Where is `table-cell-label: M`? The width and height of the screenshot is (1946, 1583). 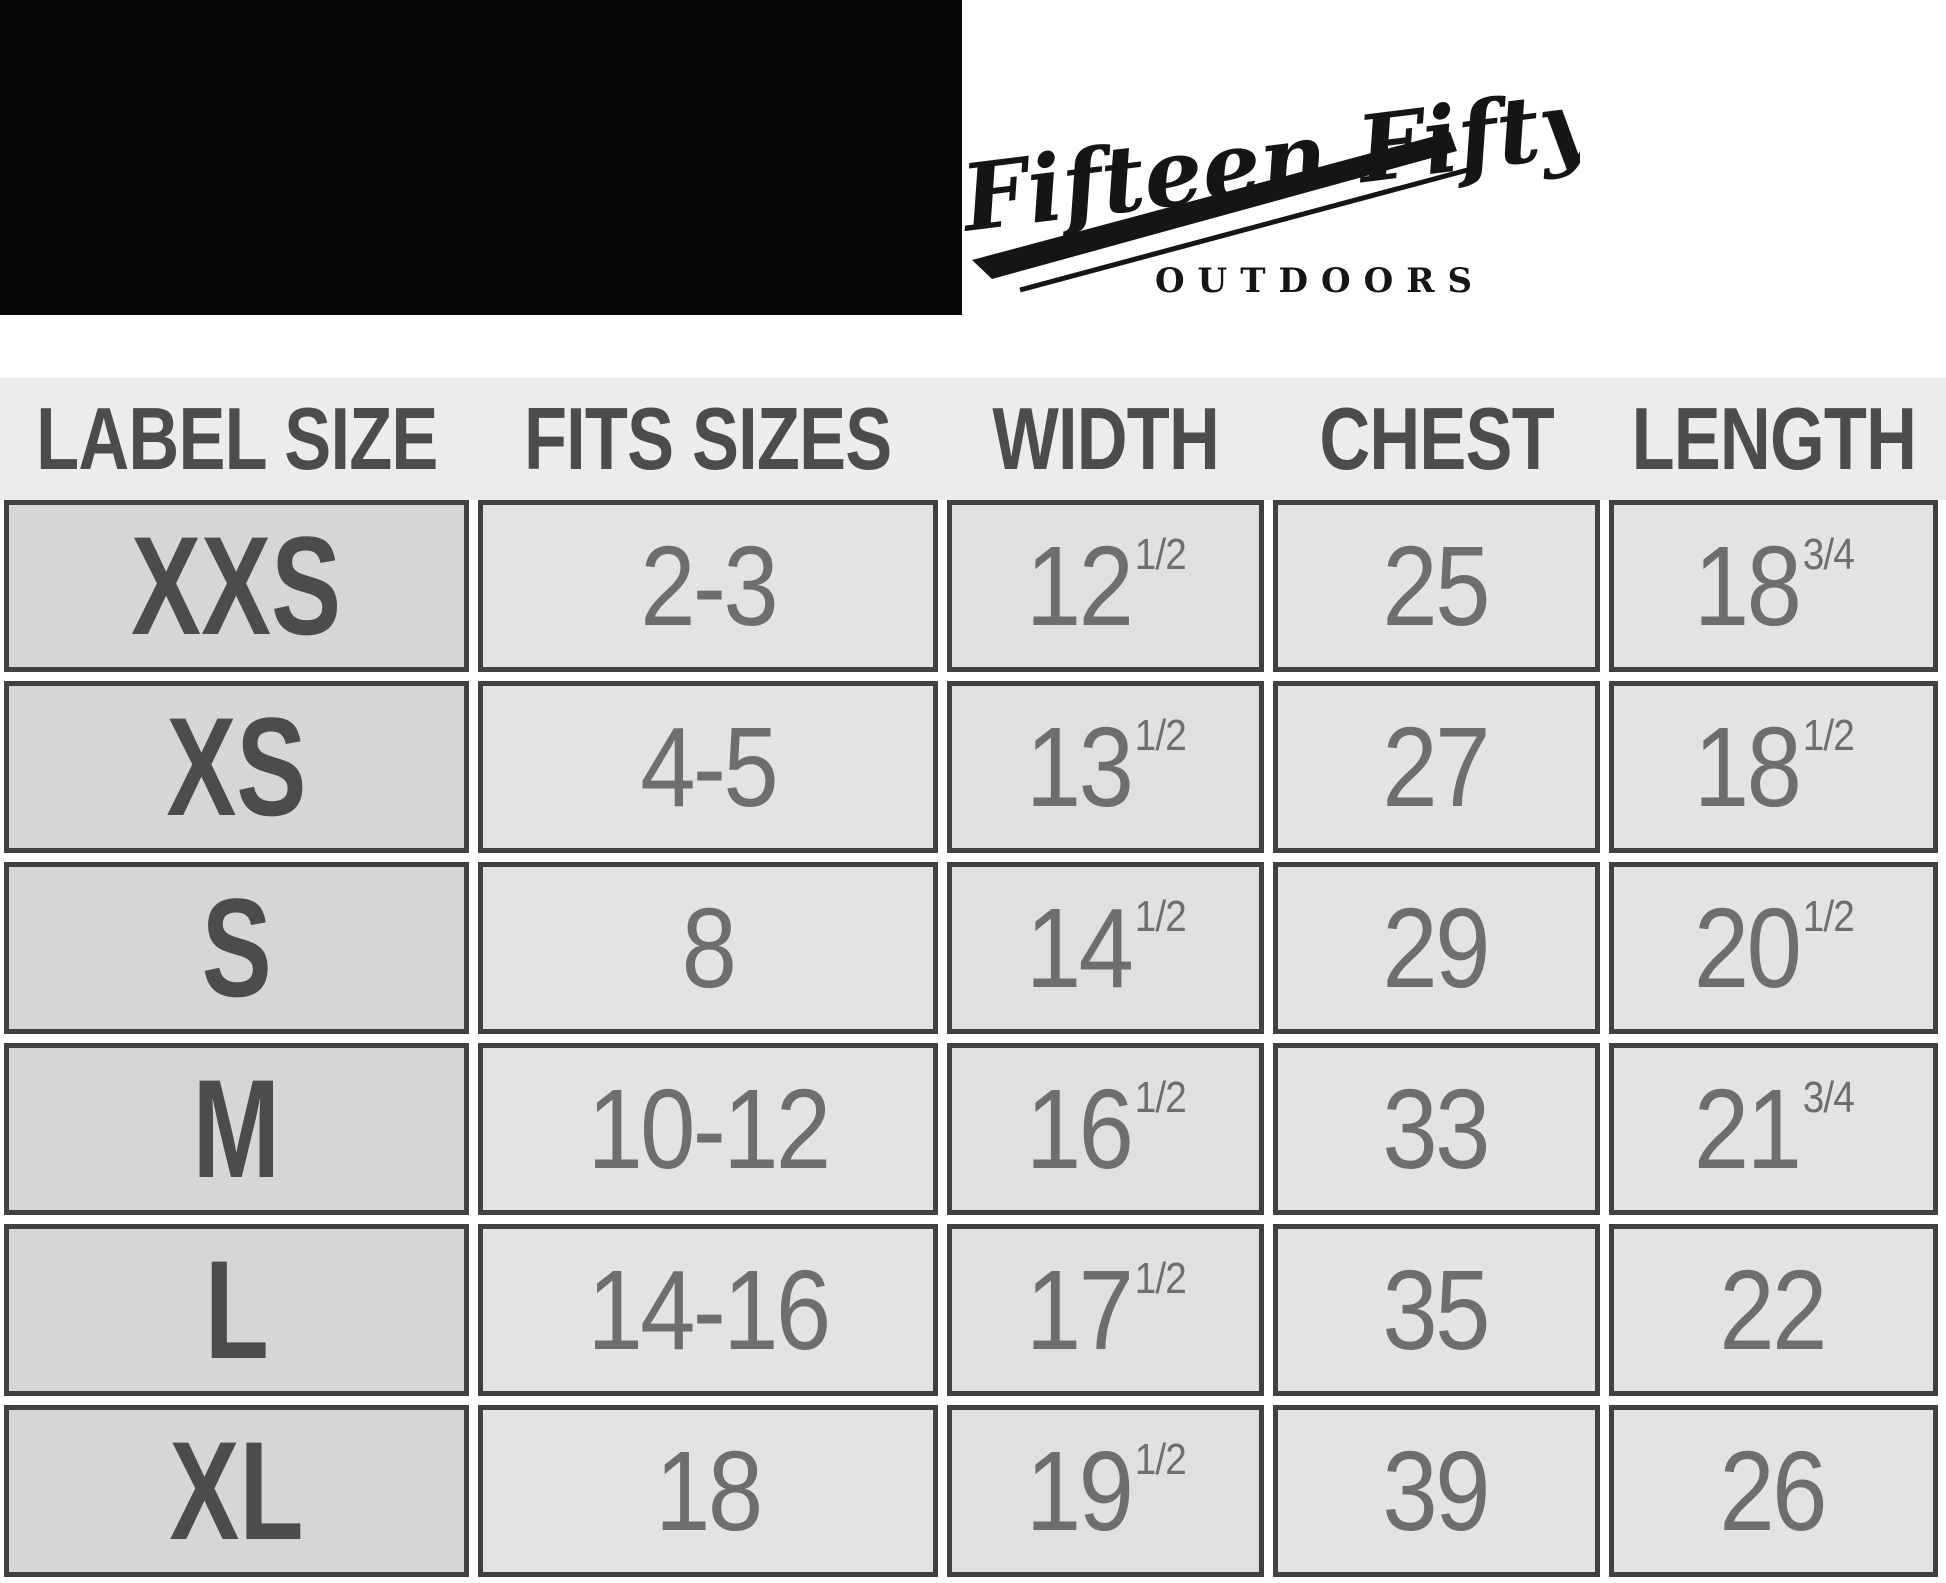 table-cell-label: M is located at coordinates (236, 1129).